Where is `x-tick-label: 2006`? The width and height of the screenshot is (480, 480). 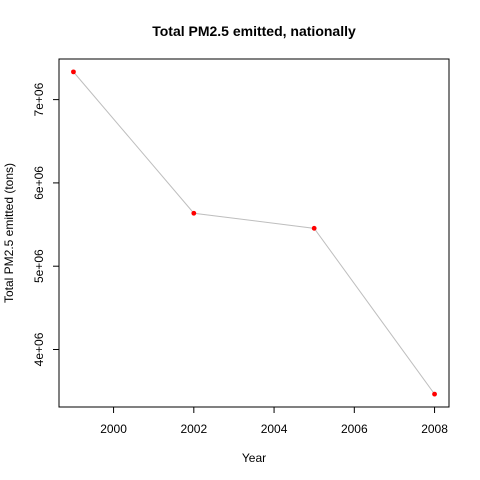 x-tick-label: 2006 is located at coordinates (354, 429).